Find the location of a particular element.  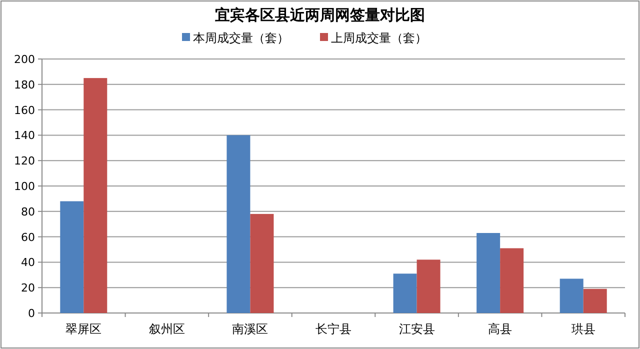

y-tick-label: 180 is located at coordinates (24, 85).